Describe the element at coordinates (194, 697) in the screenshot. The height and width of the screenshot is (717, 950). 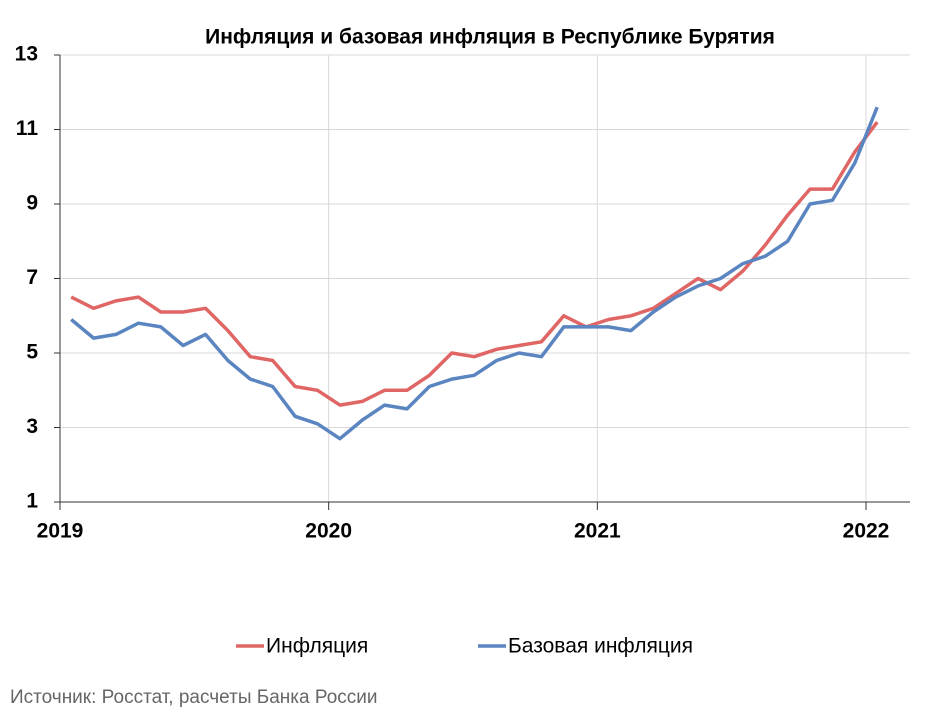
I see `source-note: Источник: Росстат, расчеты Банка России` at that location.